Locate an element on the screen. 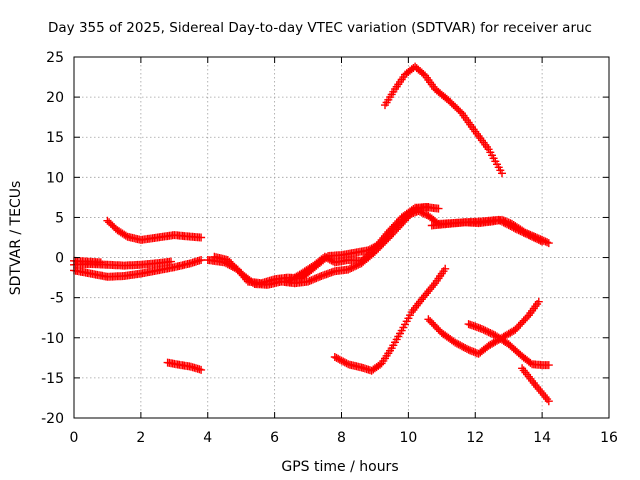  x-tick-label: 6 is located at coordinates (274, 438).